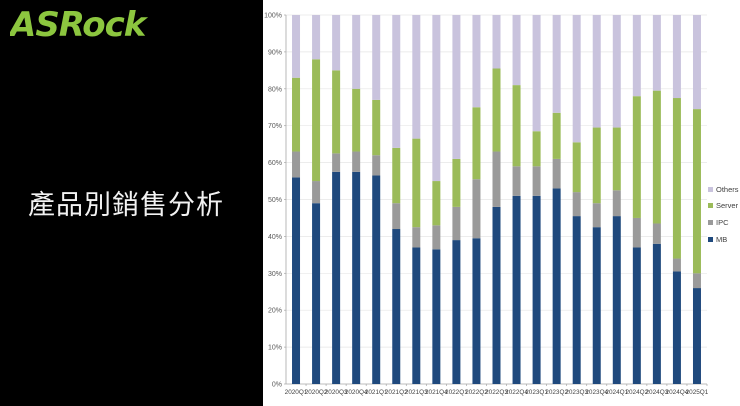 This screenshot has width=740, height=406. What do you see at coordinates (79, 24) in the screenshot?
I see `svg-text: ASRock` at bounding box center [79, 24].